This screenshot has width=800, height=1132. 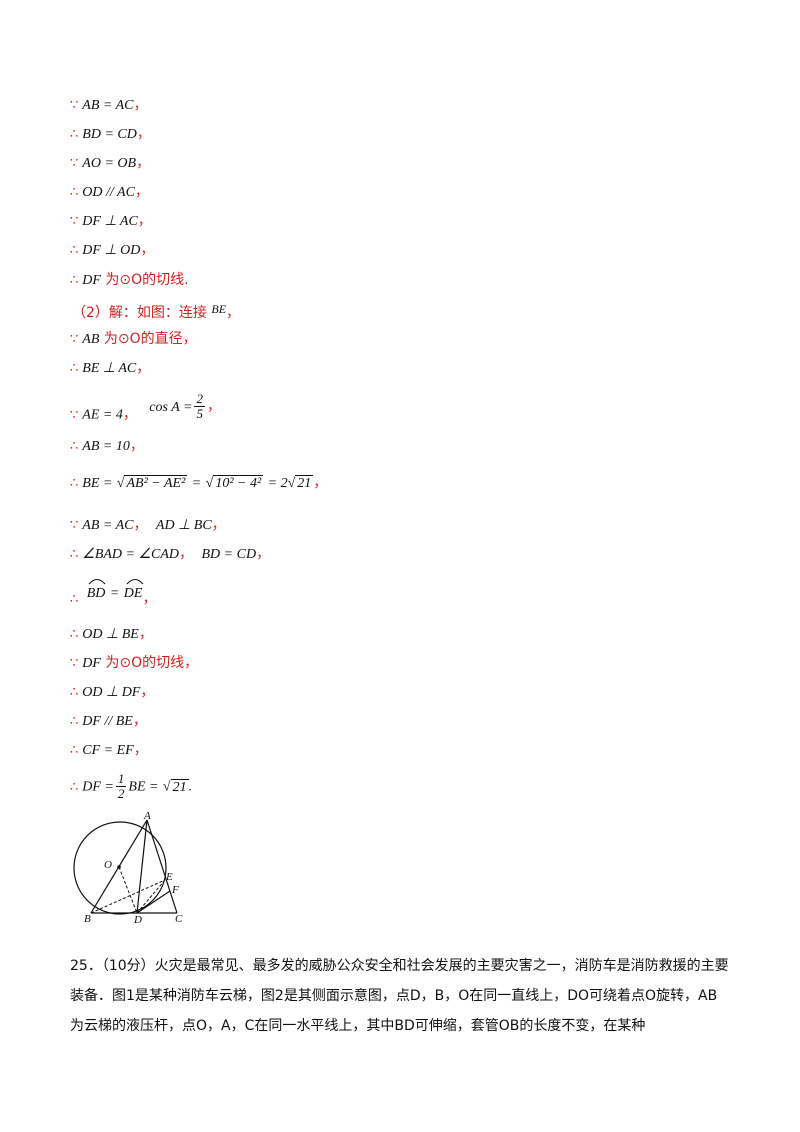 What do you see at coordinates (183, 525) in the screenshot?
I see `math-expression: AD ⊥ BC` at bounding box center [183, 525].